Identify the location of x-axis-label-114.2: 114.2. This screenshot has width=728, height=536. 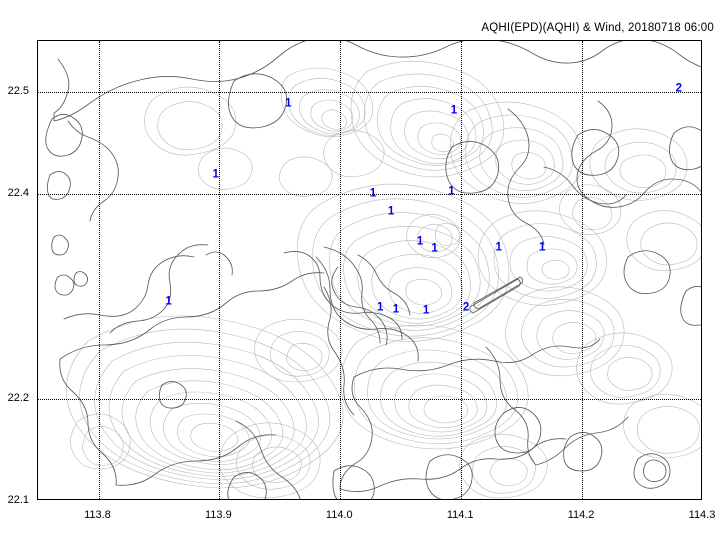
(581, 515).